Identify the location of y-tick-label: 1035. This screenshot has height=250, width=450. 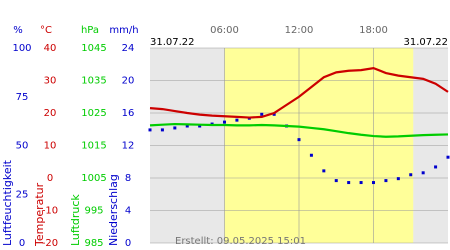
(93, 81).